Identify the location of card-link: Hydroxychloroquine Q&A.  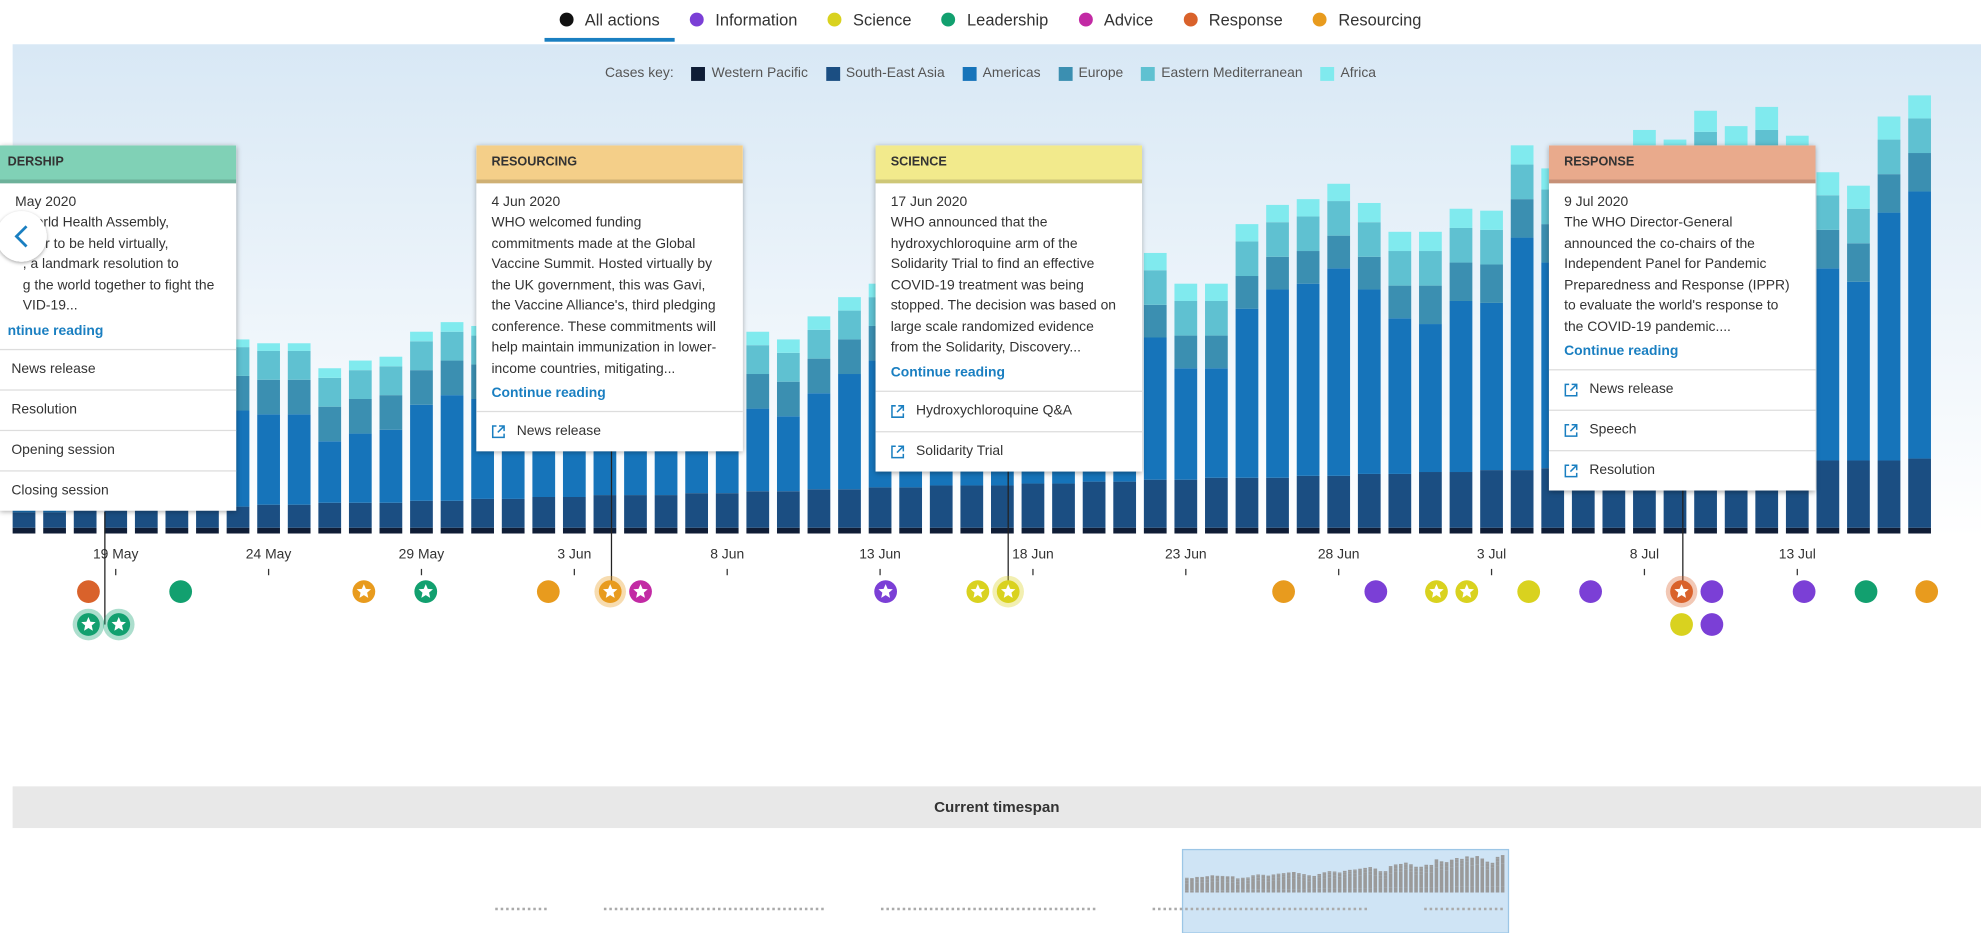
(1009, 410).